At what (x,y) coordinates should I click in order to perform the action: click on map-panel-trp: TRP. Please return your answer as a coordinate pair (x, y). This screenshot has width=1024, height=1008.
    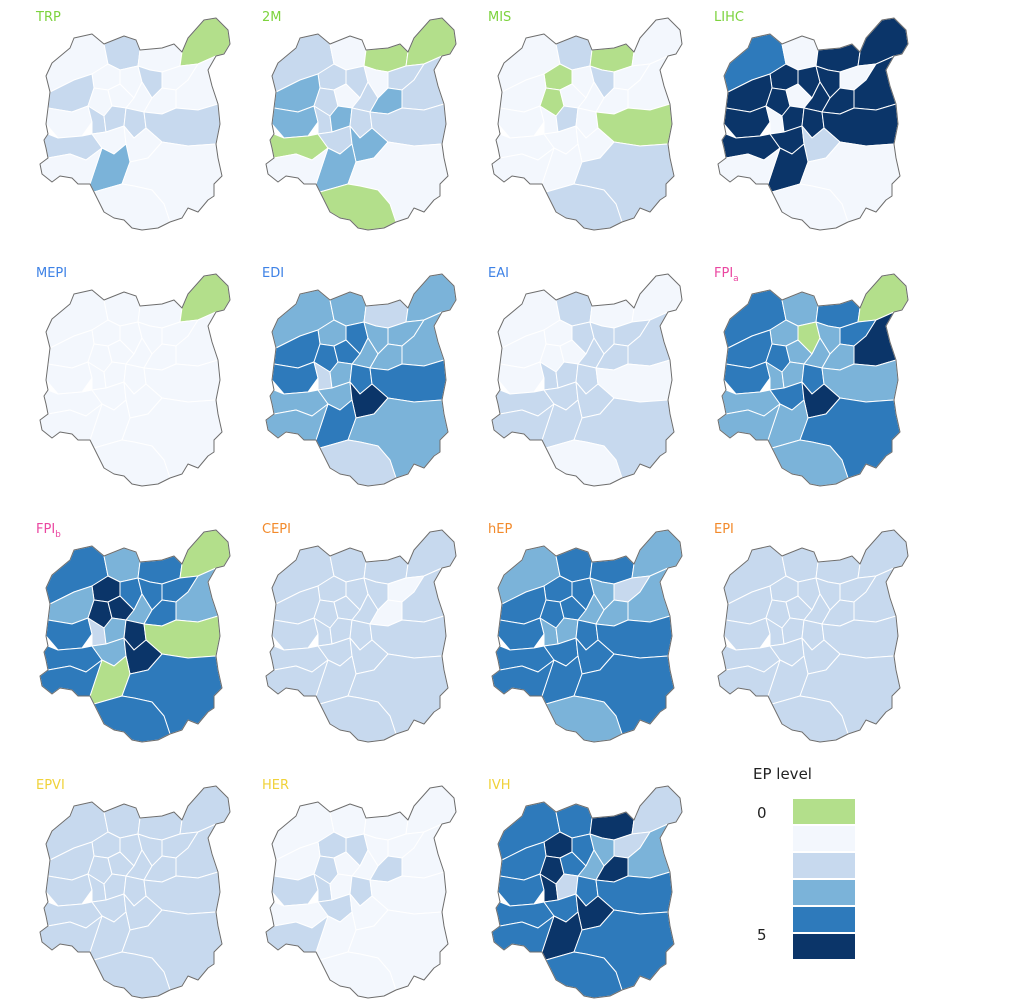
    Looking at the image, I should click on (126, 124).